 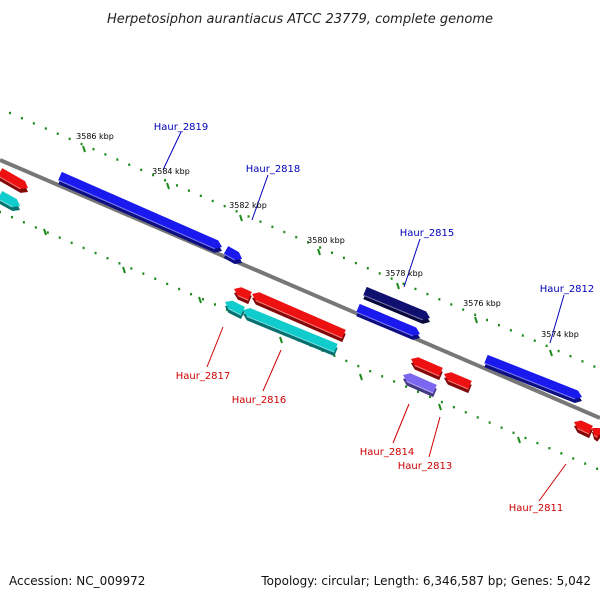 What do you see at coordinates (259, 400) in the screenshot?
I see `gene-label: Haur_2816` at bounding box center [259, 400].